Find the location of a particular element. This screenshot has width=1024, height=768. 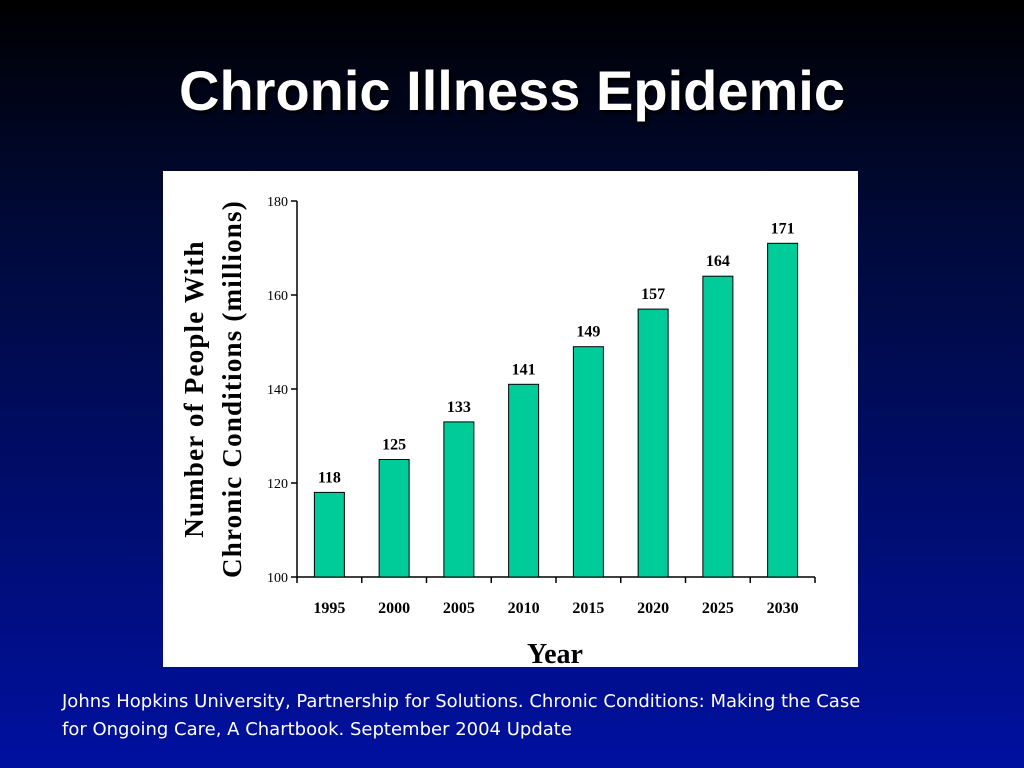

x-tick-label-2005: 2005 is located at coordinates (459, 608).